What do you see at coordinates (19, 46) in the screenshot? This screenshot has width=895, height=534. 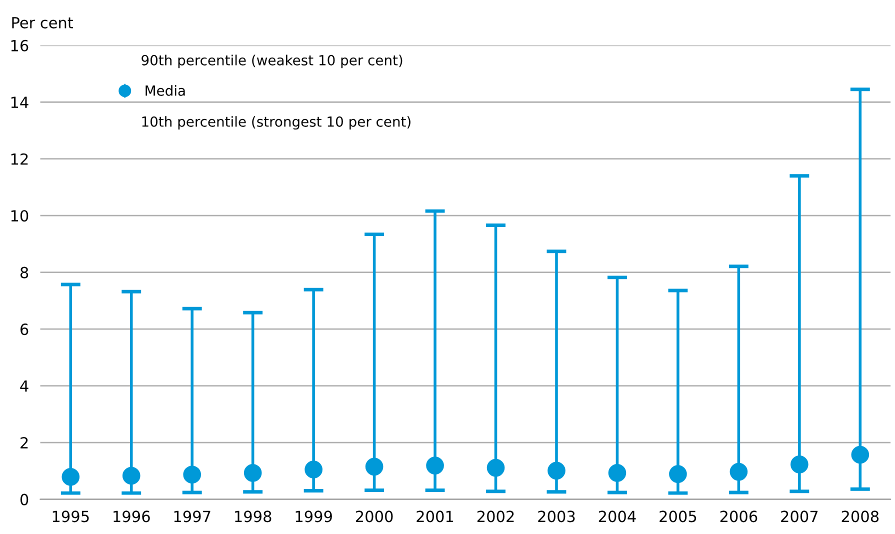 I see `y-tick-label: 16` at bounding box center [19, 46].